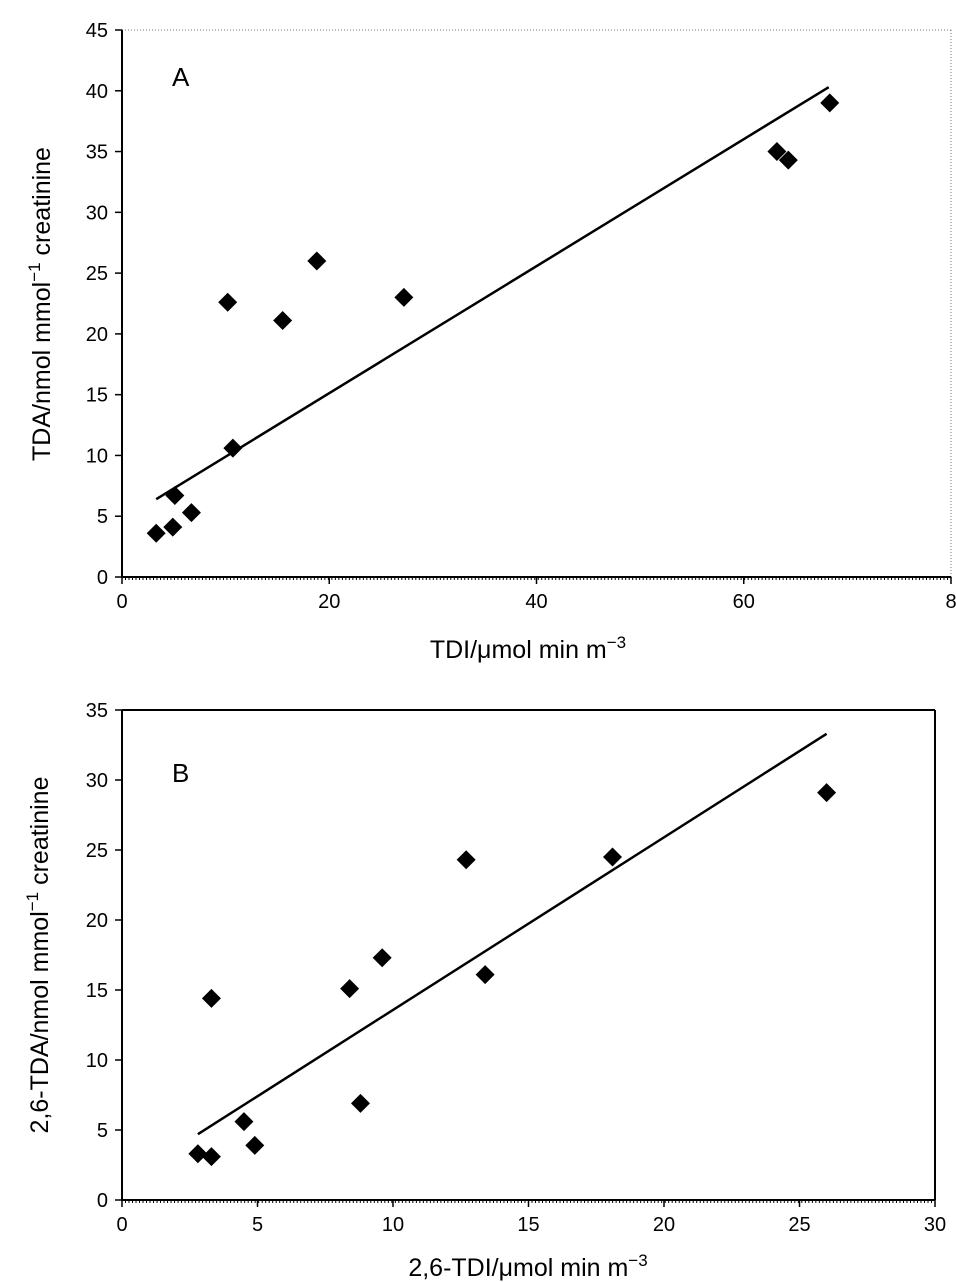 The image size is (956, 1282). I want to click on panel-a-y-tick-label: 40, so click(97, 92).